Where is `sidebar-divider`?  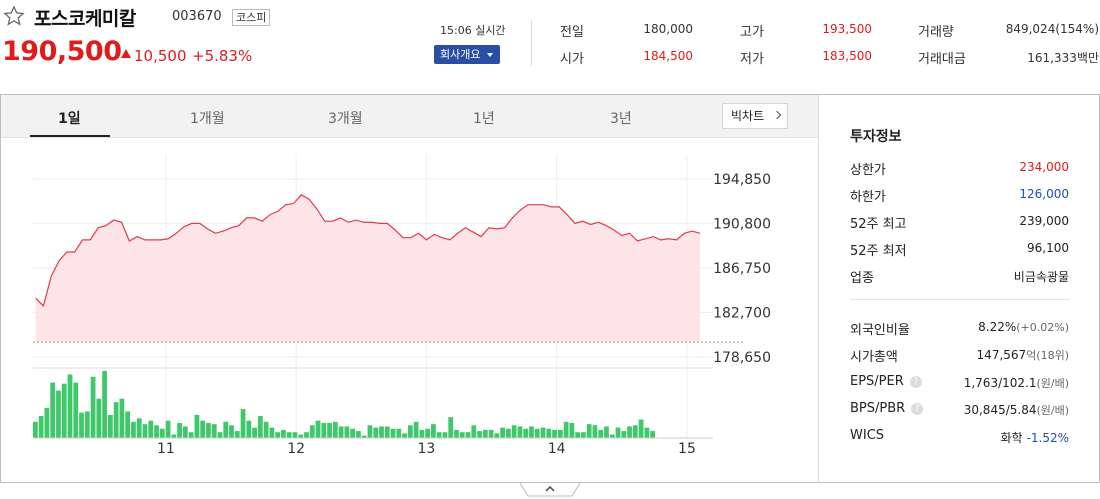 sidebar-divider is located at coordinates (960, 299).